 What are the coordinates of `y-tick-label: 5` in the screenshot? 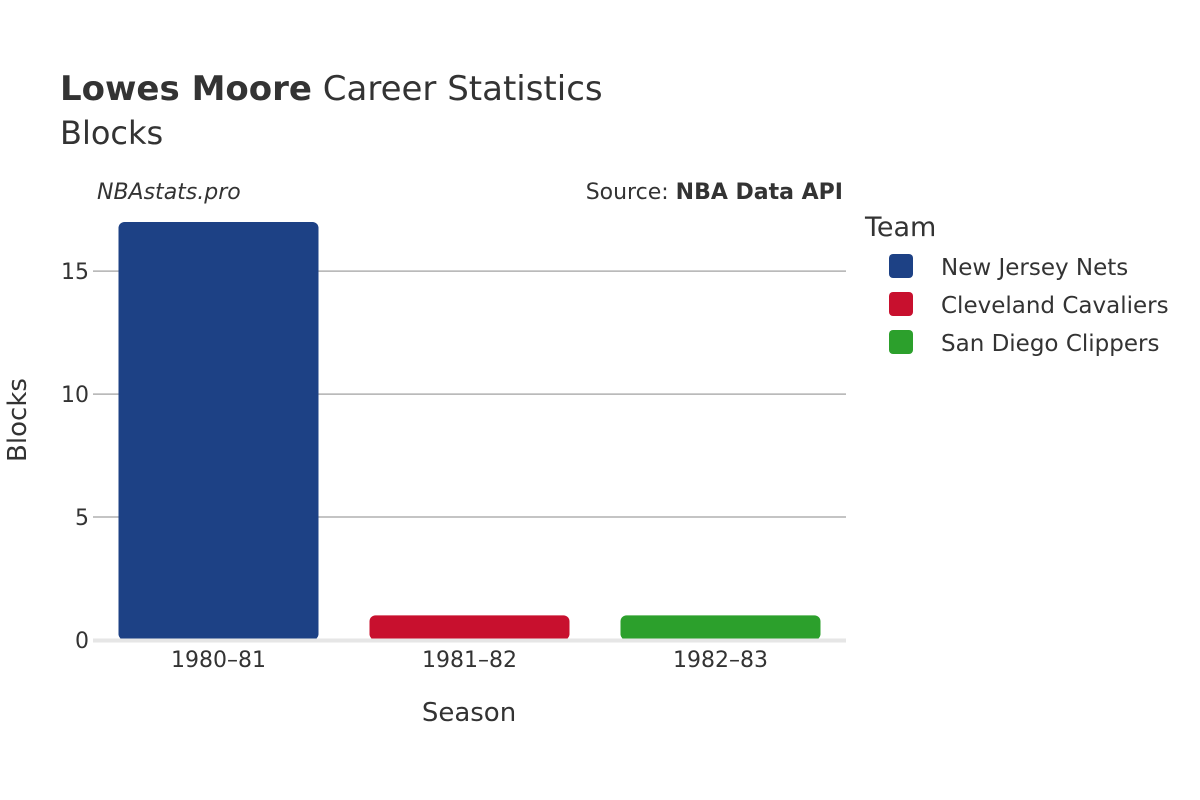 It's located at (82, 518).